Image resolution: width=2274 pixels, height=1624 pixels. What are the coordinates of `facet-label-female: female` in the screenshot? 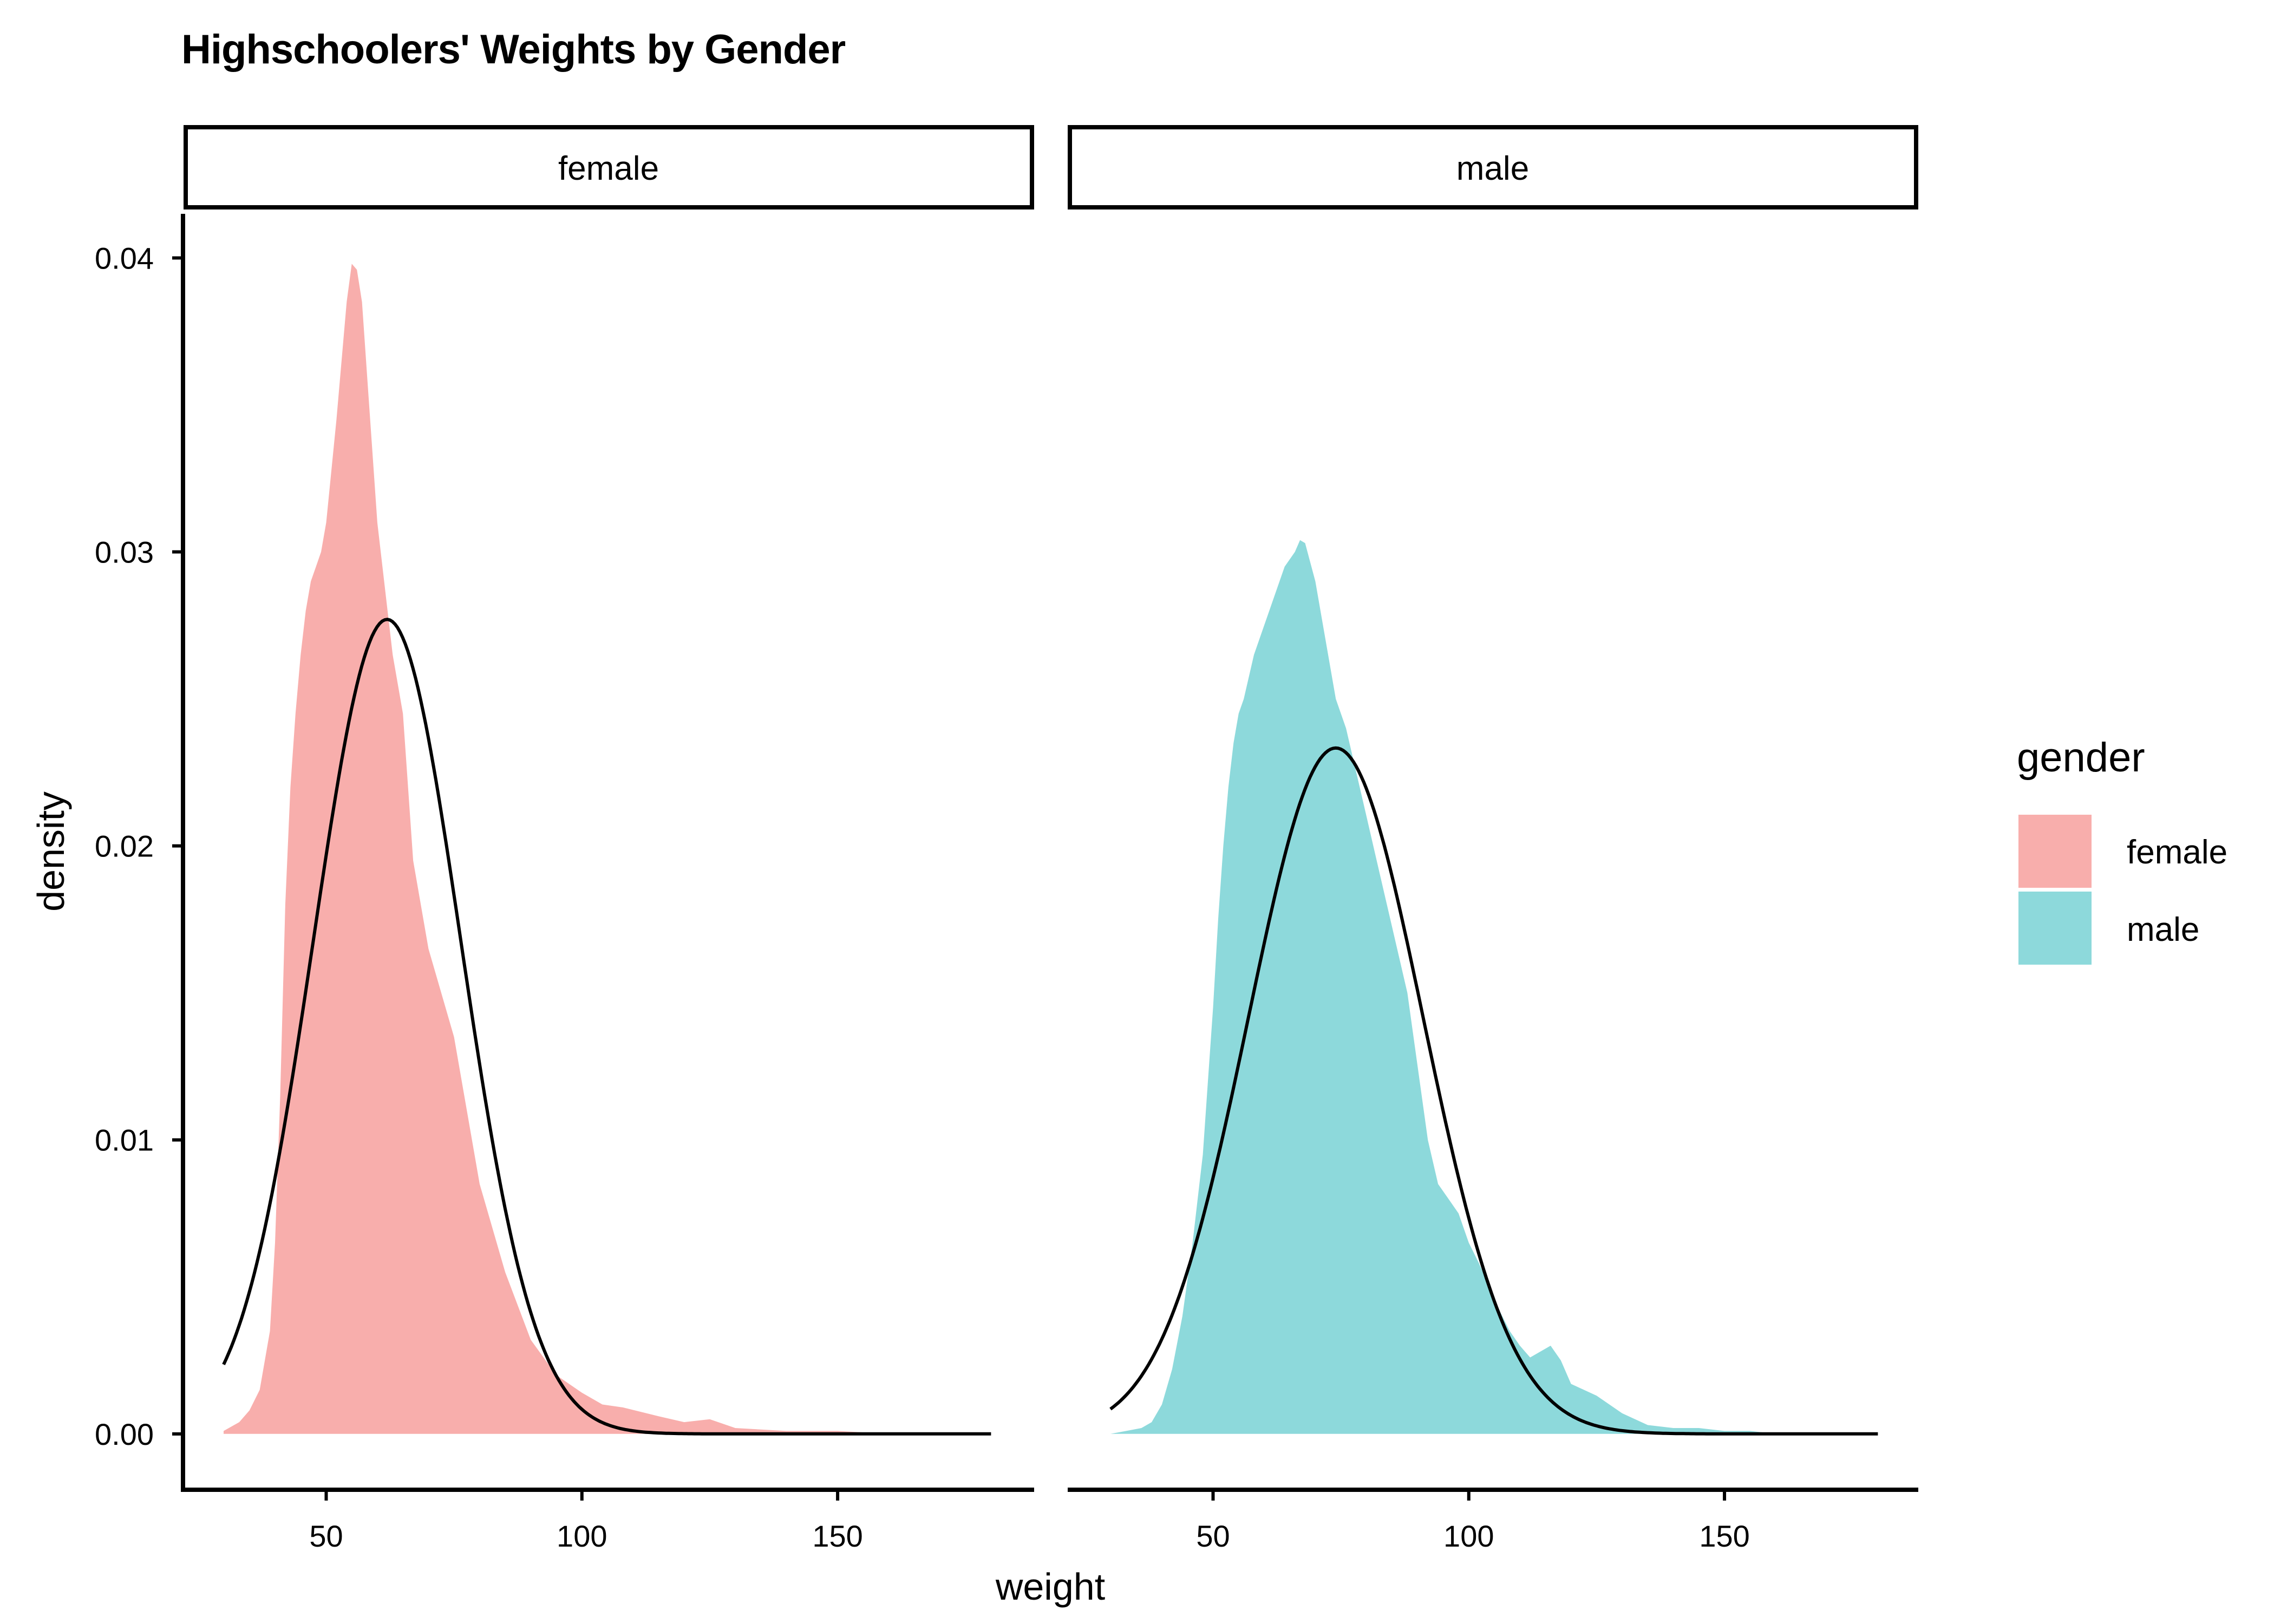 It's located at (608, 168).